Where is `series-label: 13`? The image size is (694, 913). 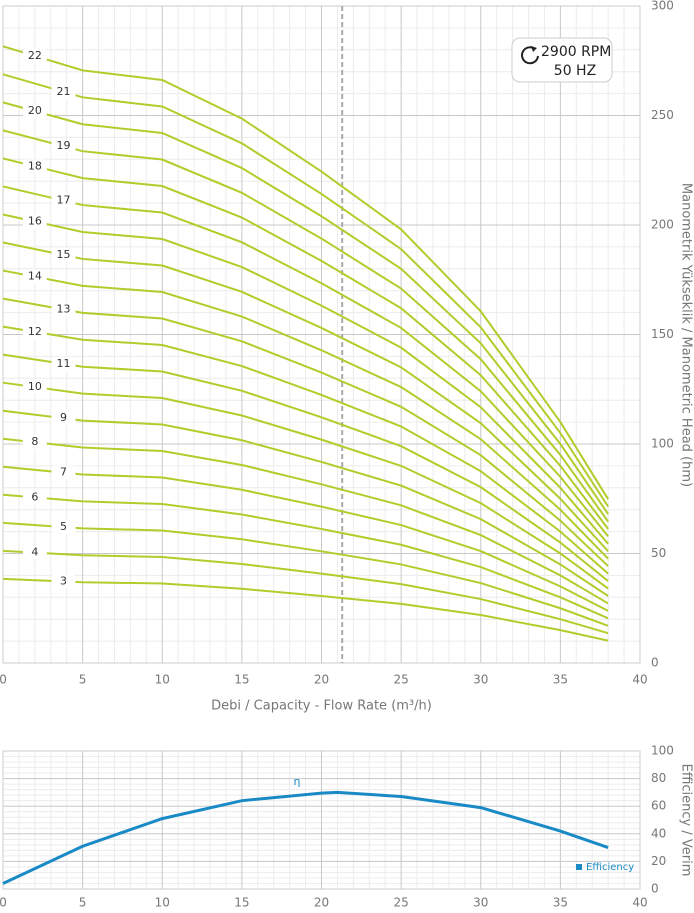
series-label: 13 is located at coordinates (64, 308).